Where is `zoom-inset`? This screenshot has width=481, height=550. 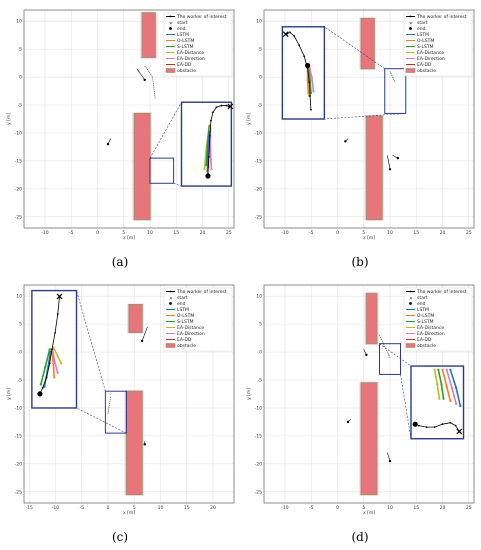
zoom-inset is located at coordinates (437, 402).